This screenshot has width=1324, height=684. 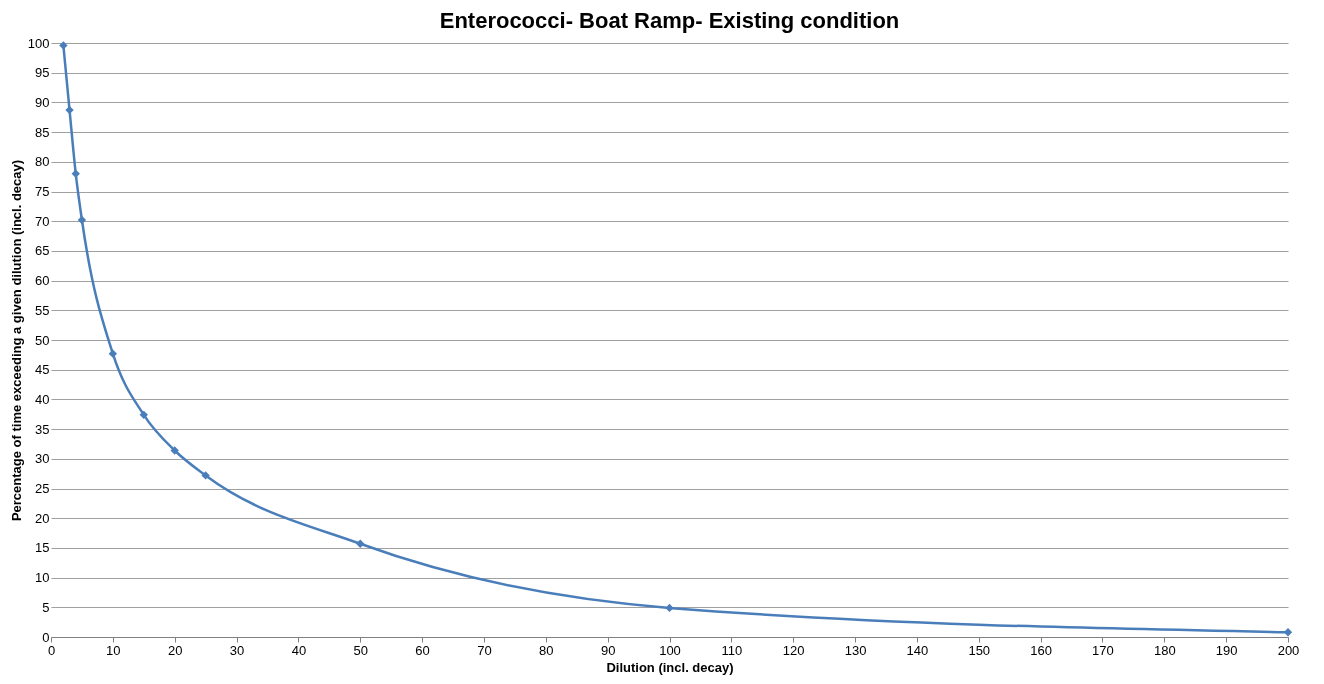 What do you see at coordinates (42, 132) in the screenshot?
I see `y-tick-label: 85` at bounding box center [42, 132].